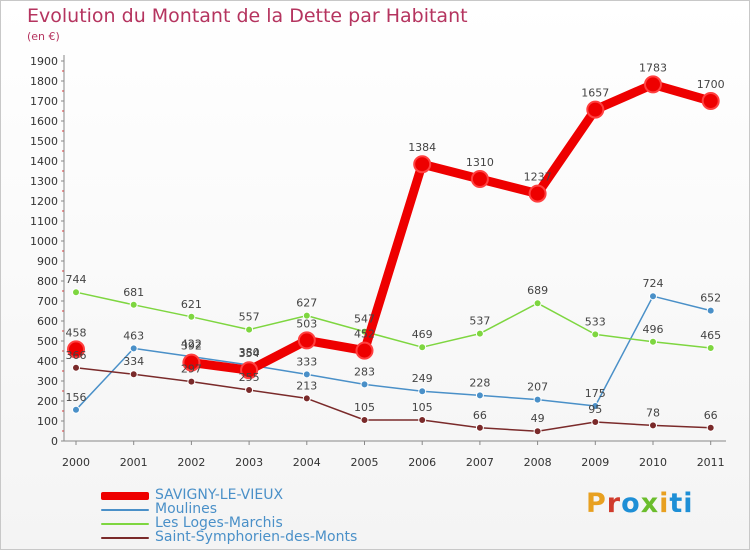  Describe the element at coordinates (219, 495) in the screenshot. I see `legend-label: SAVIGNY-LE-VIEUX` at that location.